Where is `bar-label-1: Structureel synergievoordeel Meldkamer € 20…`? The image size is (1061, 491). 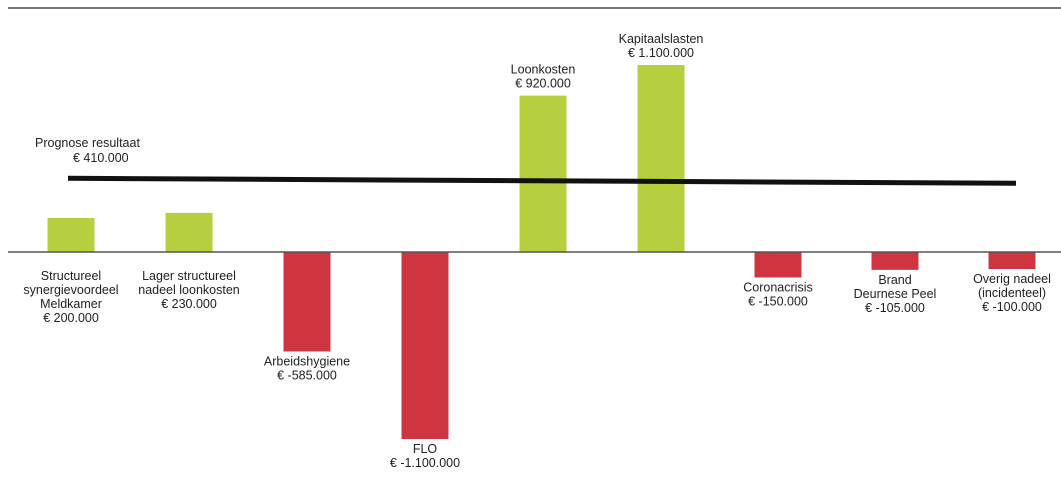
bar-label-1: Structureel synergievoordeel Meldkamer € 20… is located at coordinates (70, 297).